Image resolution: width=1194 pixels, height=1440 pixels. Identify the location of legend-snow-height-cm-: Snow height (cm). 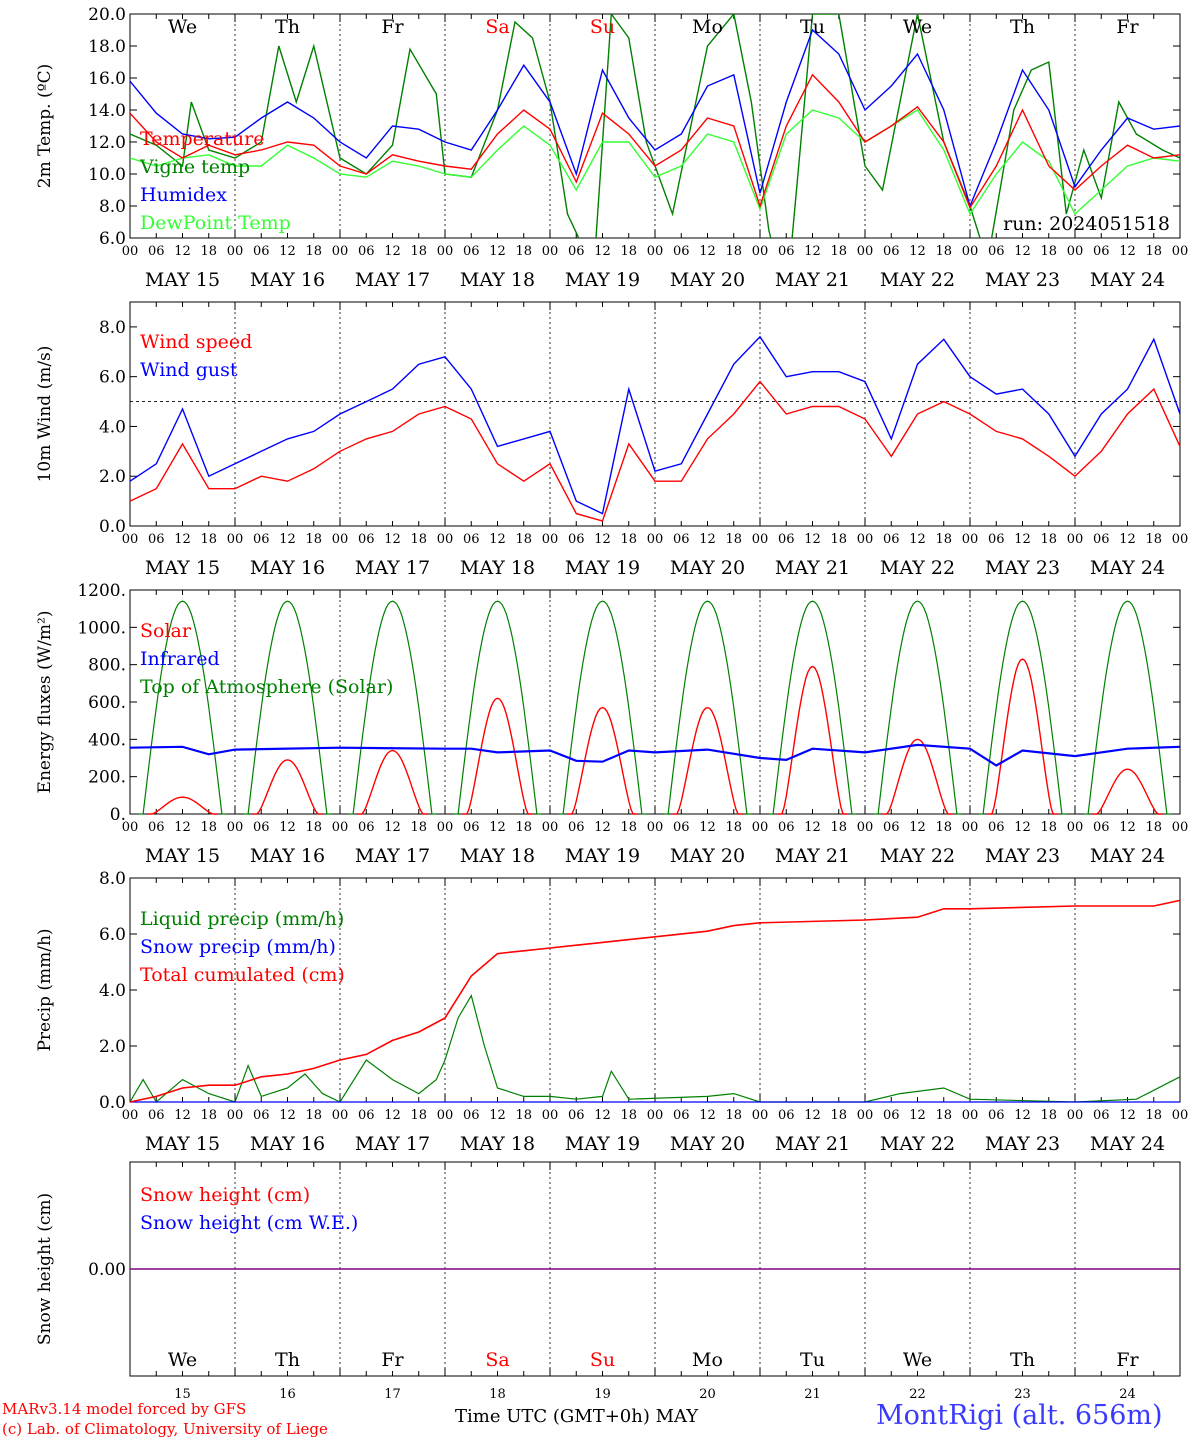
(225, 1195).